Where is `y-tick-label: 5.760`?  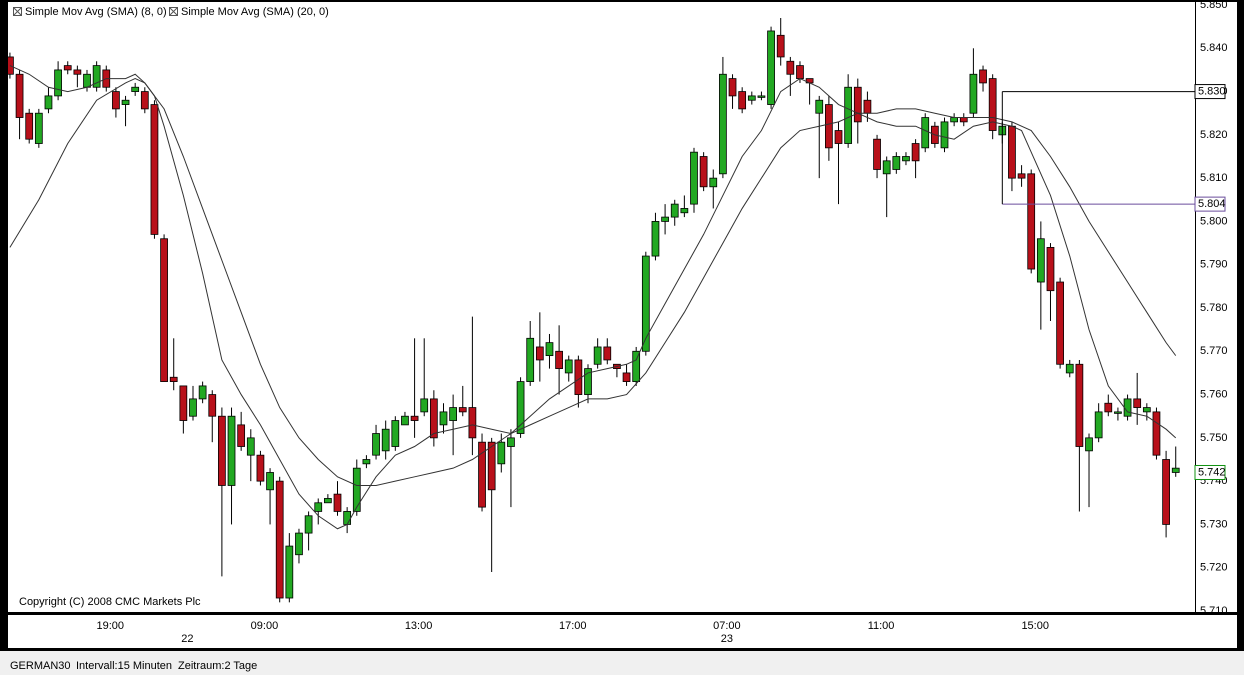 y-tick-label: 5.760 is located at coordinates (1214, 394).